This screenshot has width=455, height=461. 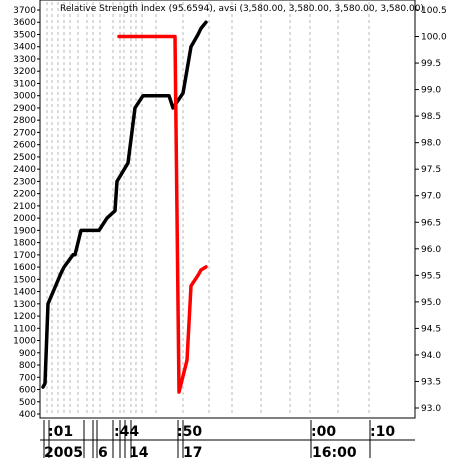 I want to click on left-tick-label: 2800, so click(x=24, y=121).